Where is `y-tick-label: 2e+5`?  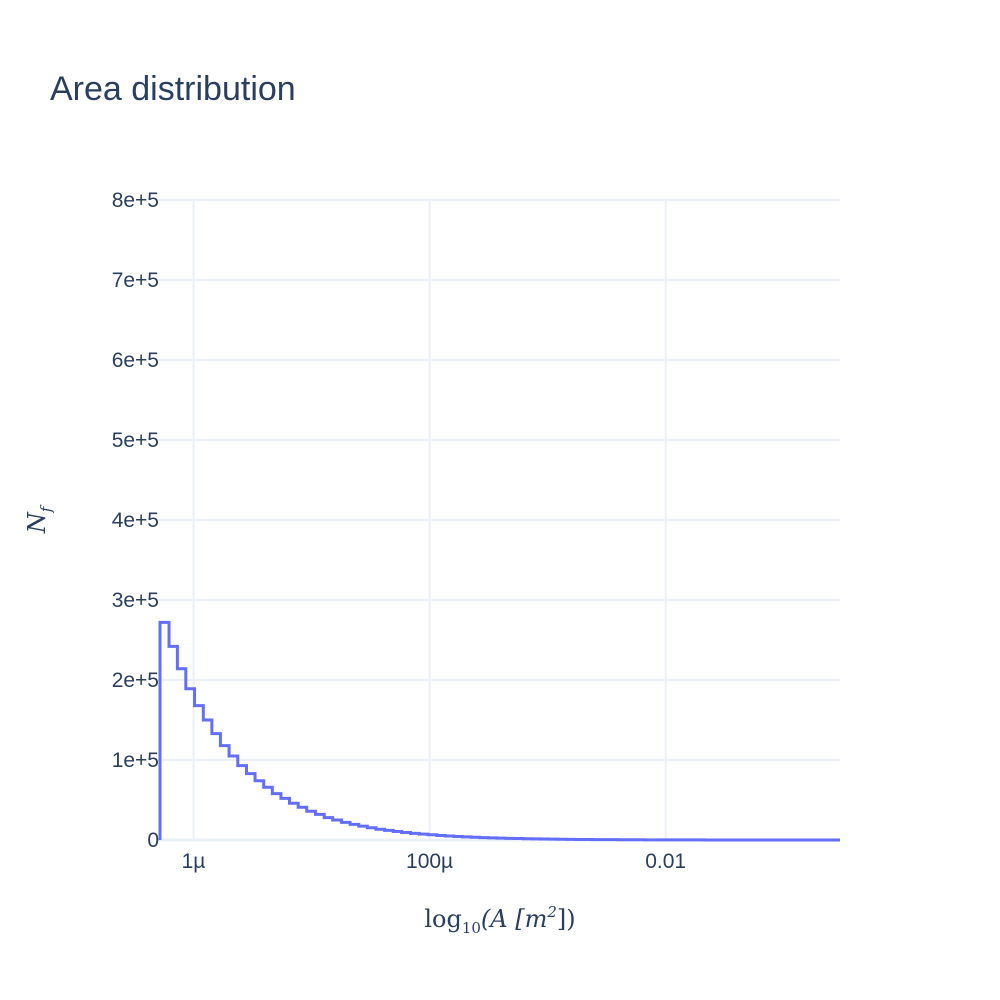
y-tick-label: 2e+5 is located at coordinates (135, 680).